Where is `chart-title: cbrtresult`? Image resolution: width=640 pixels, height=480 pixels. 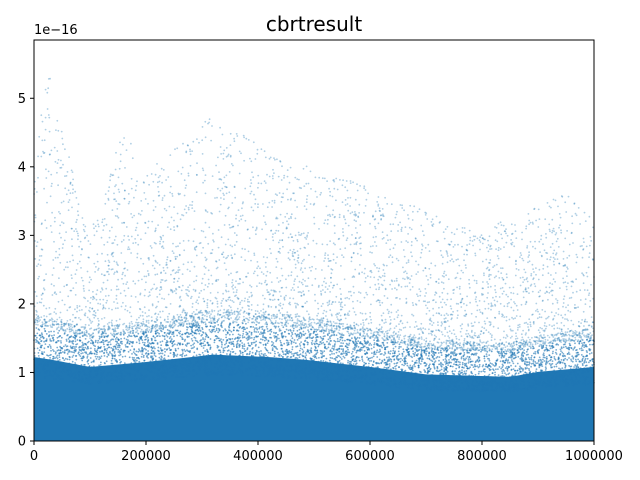 chart-title: cbrtresult is located at coordinates (314, 24).